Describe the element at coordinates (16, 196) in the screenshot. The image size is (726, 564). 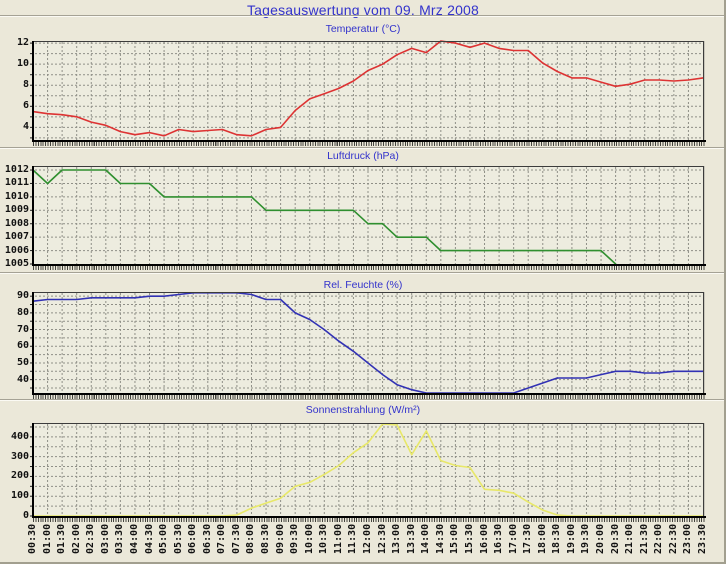
I see `y-tick-label: 1010` at that location.